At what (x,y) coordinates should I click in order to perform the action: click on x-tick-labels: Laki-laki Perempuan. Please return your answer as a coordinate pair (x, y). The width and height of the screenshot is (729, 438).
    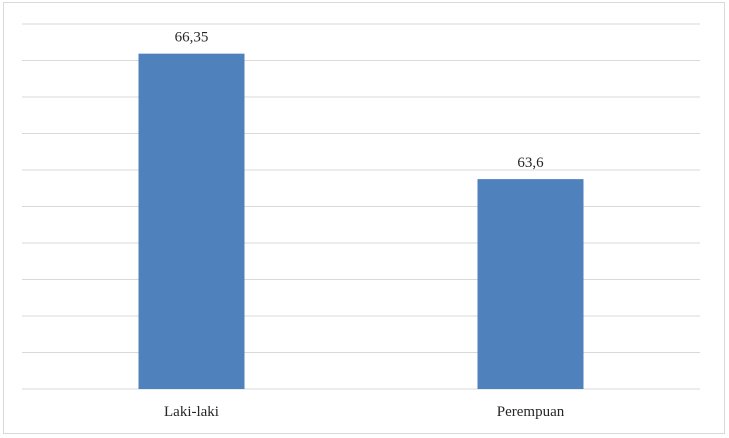
    Looking at the image, I should click on (364, 412).